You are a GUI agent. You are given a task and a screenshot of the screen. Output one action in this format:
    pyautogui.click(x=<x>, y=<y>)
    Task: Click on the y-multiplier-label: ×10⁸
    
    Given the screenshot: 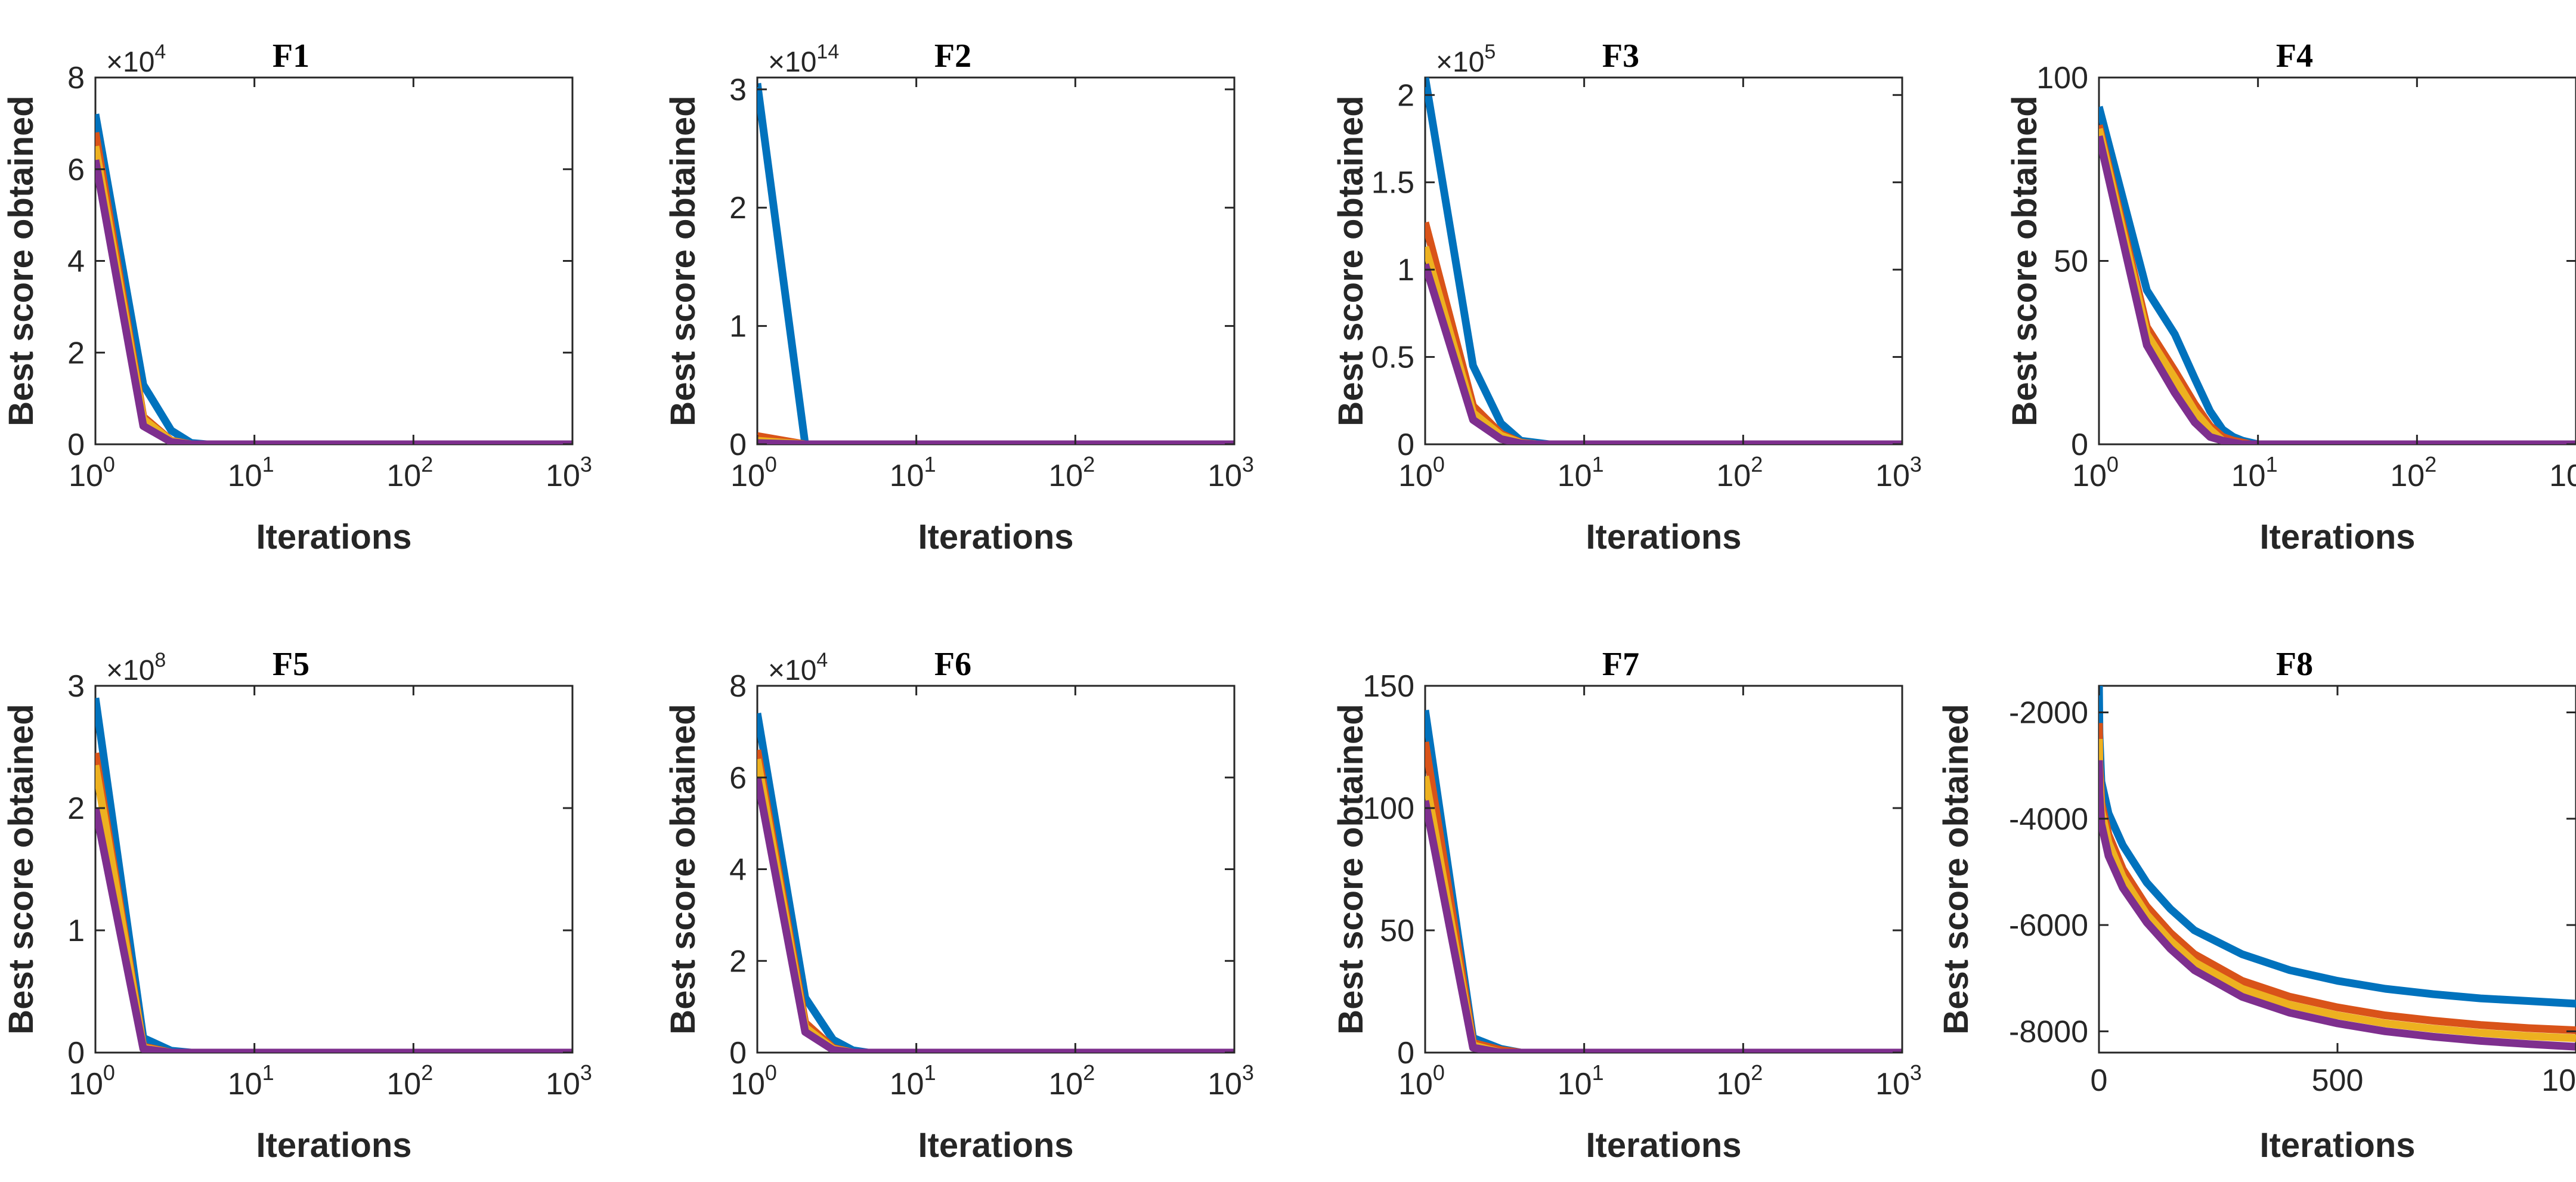 What is the action you would take?
    pyautogui.click(x=136, y=668)
    